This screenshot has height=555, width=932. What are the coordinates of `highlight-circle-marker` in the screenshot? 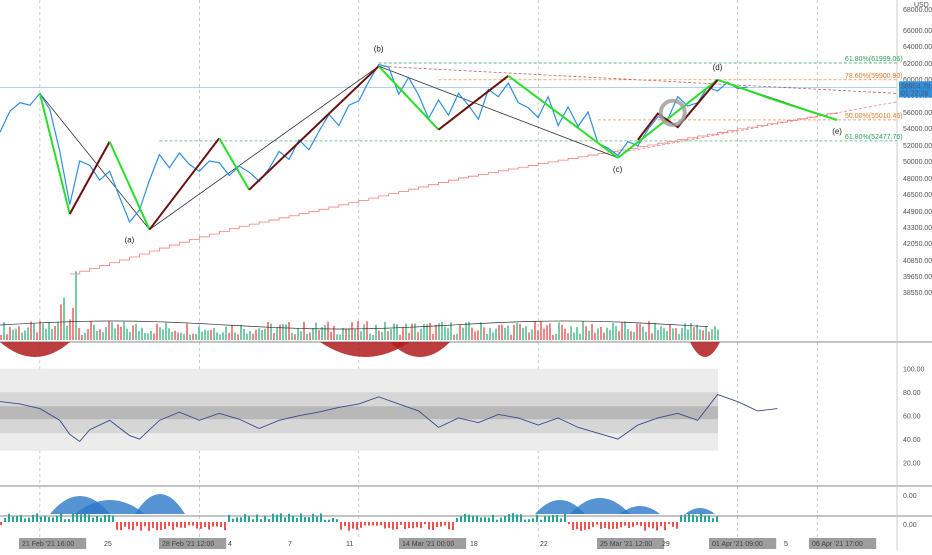 It's located at (672, 112).